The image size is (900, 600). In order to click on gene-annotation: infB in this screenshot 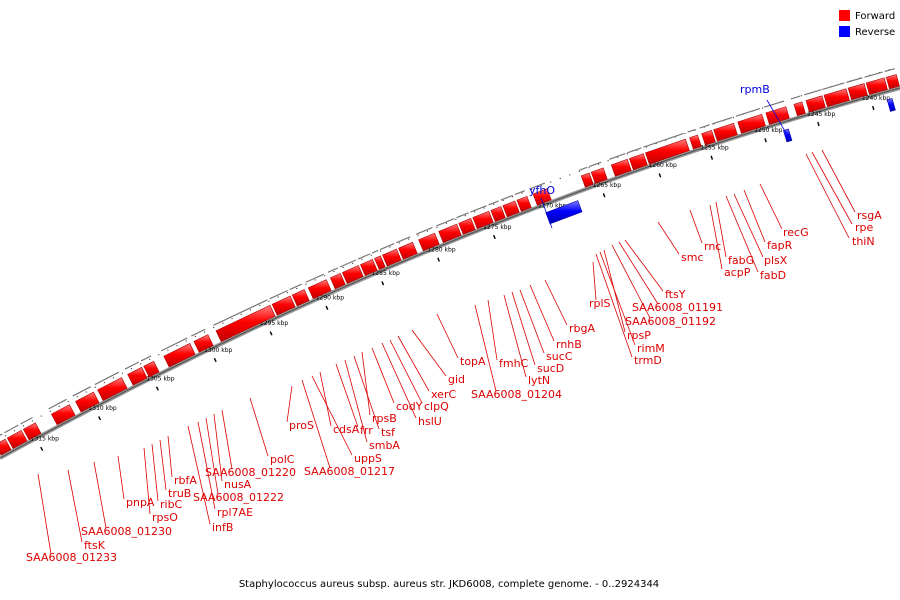, I will do `click(210, 479)`.